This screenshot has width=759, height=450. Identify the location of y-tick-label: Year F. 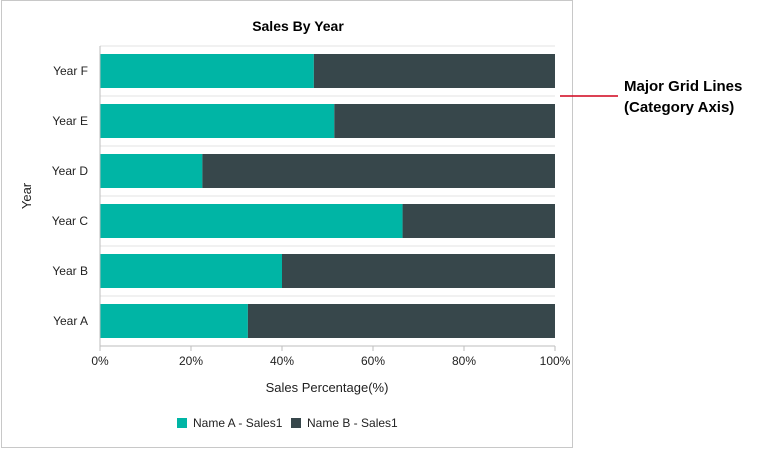
(70, 71).